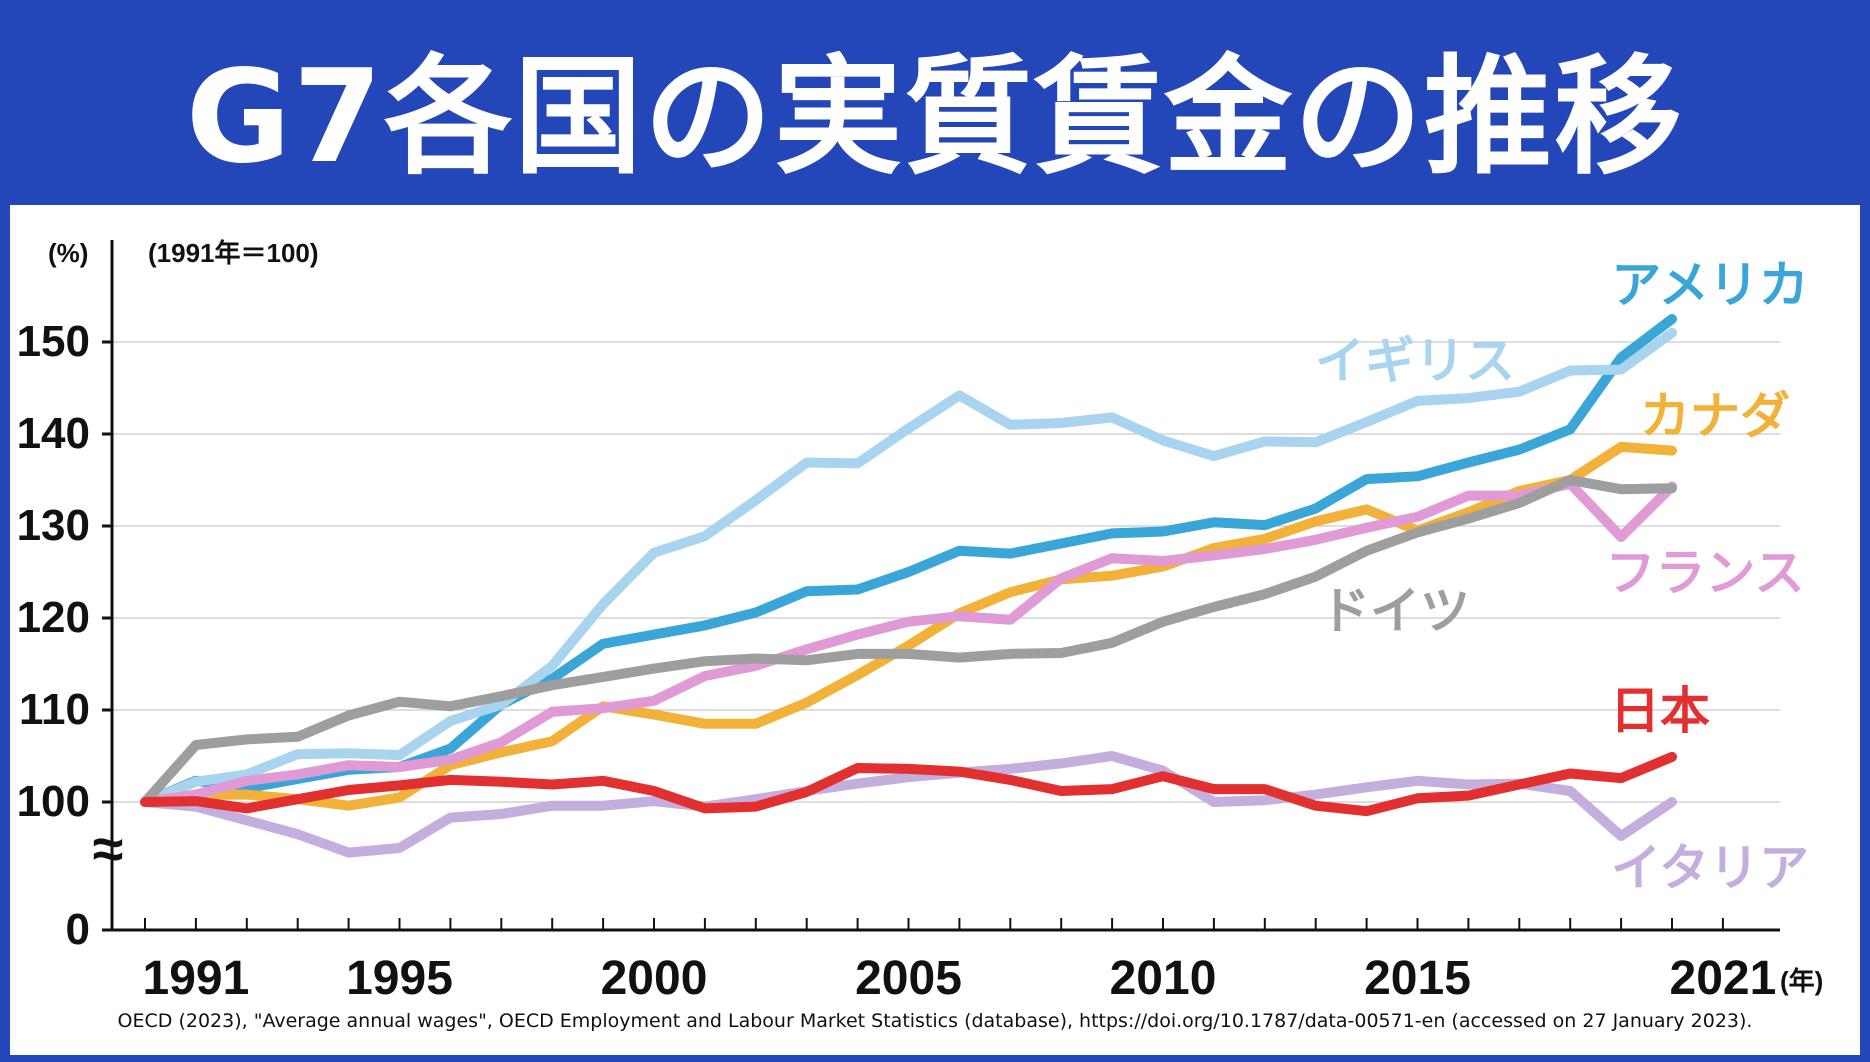 This screenshot has height=1062, width=1870. I want to click on y-tick-label: 0, so click(78, 929).